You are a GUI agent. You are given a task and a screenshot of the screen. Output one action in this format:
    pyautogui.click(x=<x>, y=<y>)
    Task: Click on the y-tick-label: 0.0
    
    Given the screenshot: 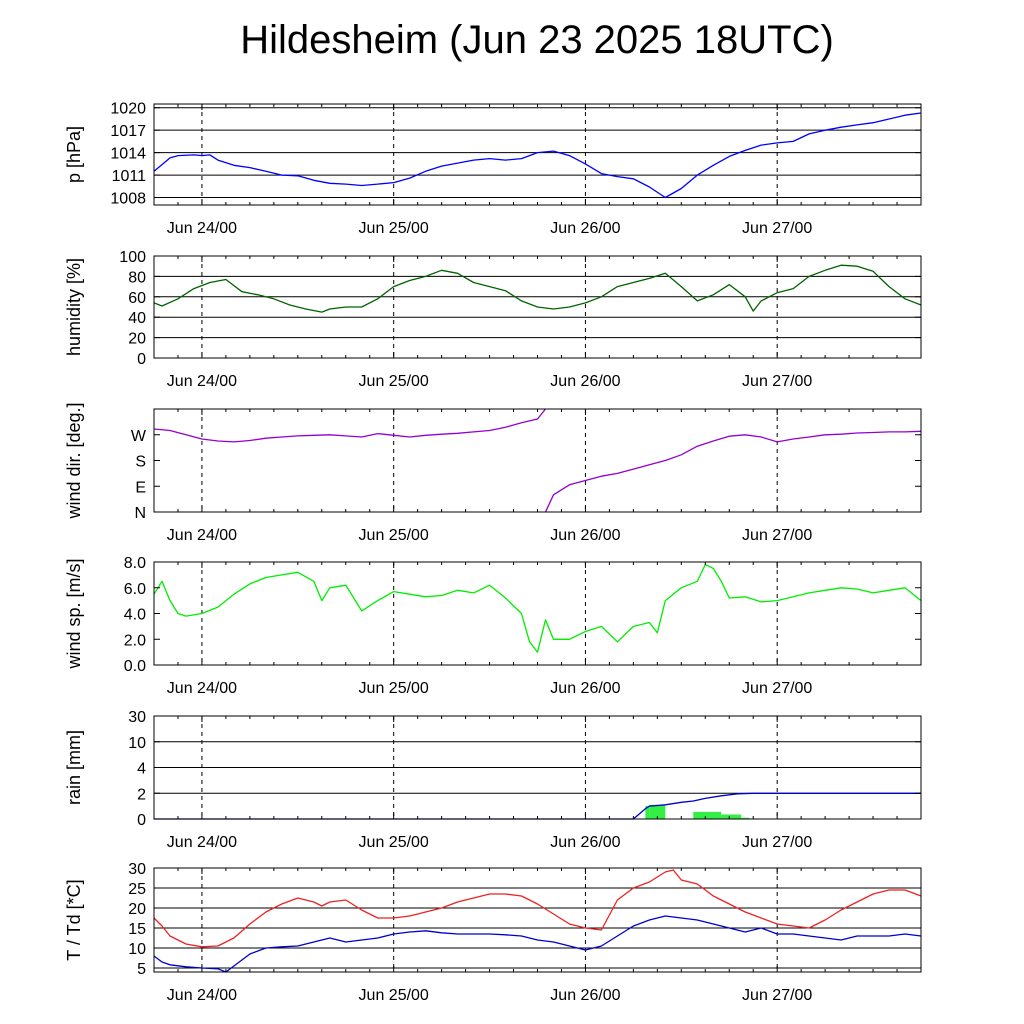 What is the action you would take?
    pyautogui.click(x=135, y=666)
    